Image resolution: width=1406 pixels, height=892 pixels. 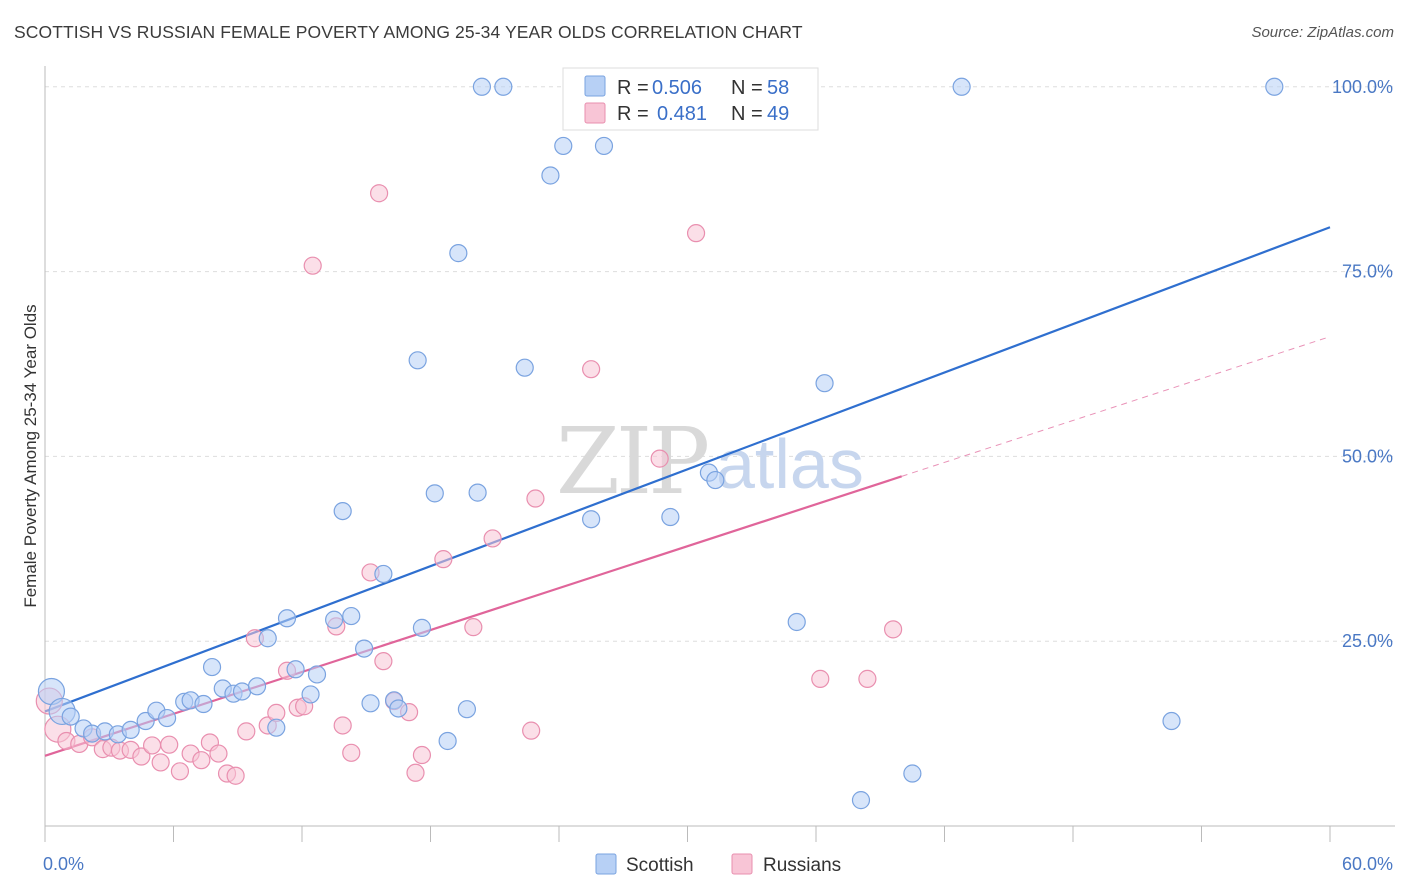 I want to click on watermark: ZIP atlas, so click(x=710, y=461).